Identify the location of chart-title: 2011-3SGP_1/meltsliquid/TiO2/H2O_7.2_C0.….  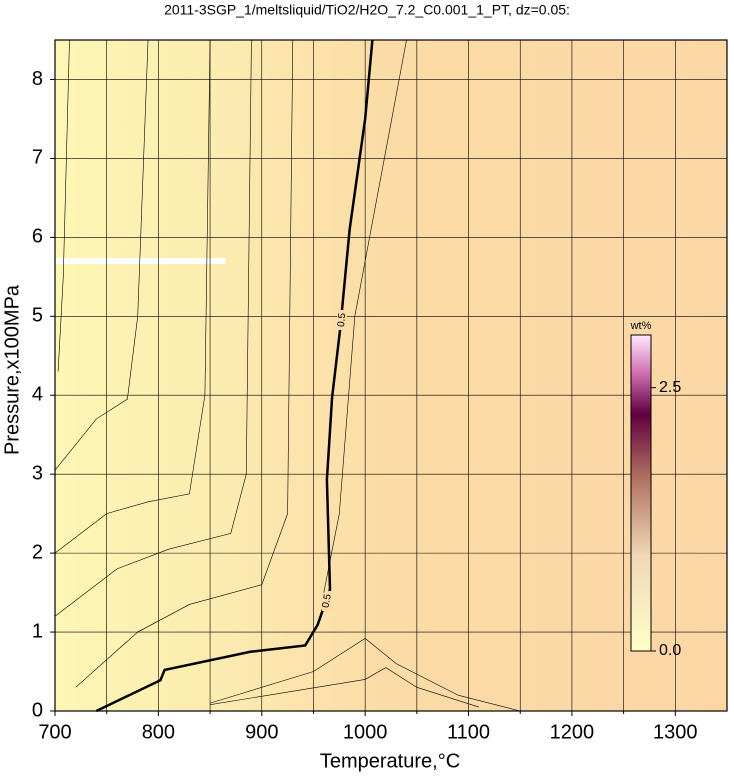
(367, 10).